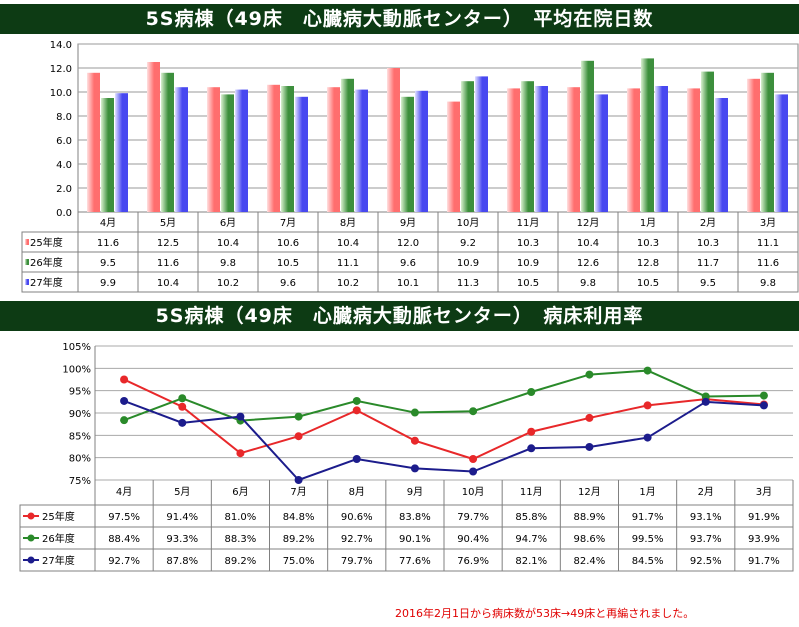  Describe the element at coordinates (357, 539) in the screenshot. I see `data-label: 92.7%` at that location.